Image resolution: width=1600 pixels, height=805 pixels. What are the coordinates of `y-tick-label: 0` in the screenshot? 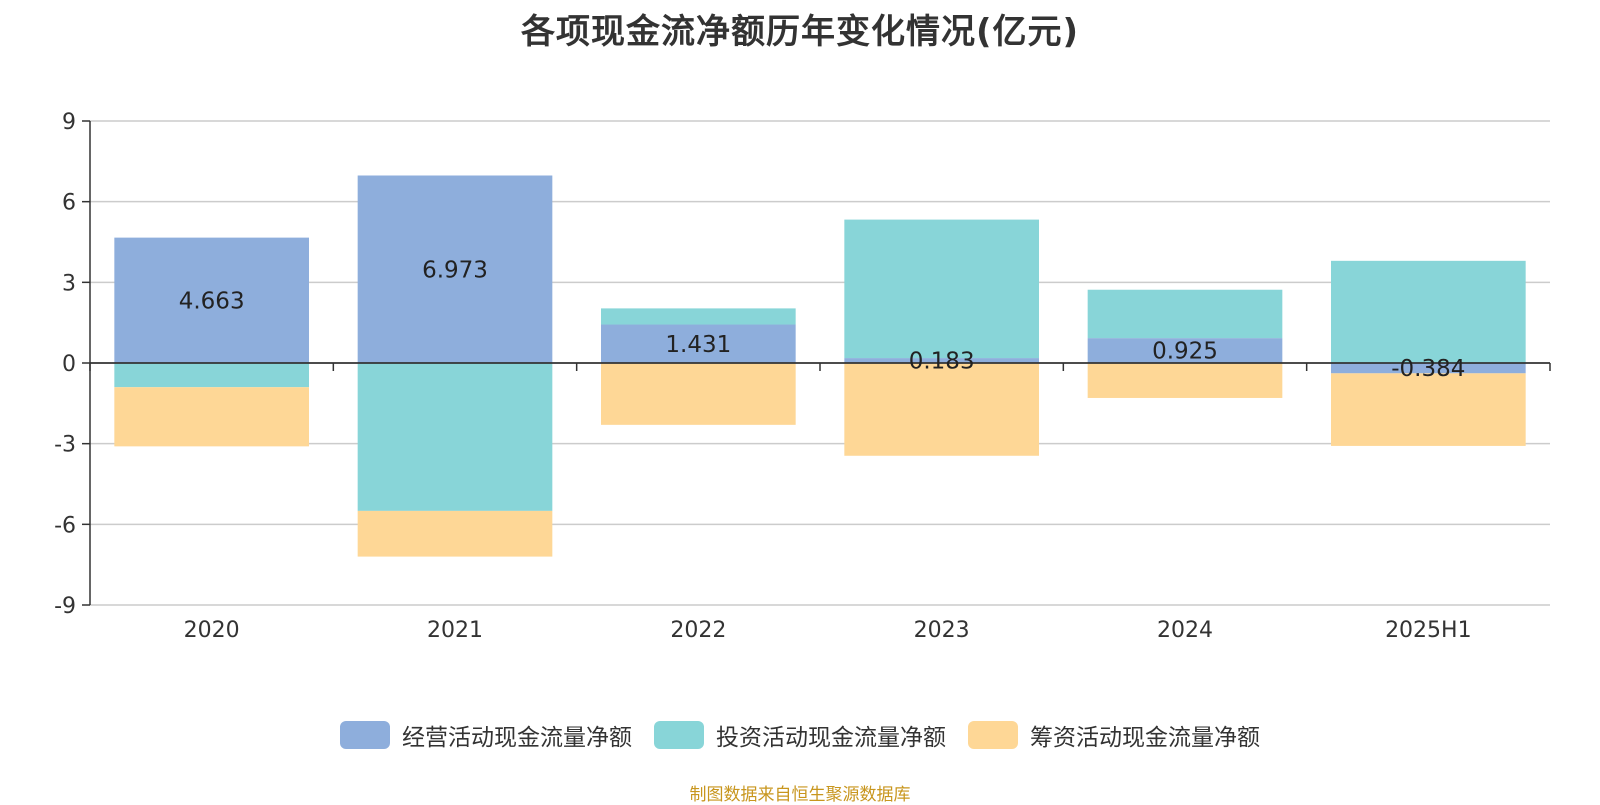 It's located at (69, 364).